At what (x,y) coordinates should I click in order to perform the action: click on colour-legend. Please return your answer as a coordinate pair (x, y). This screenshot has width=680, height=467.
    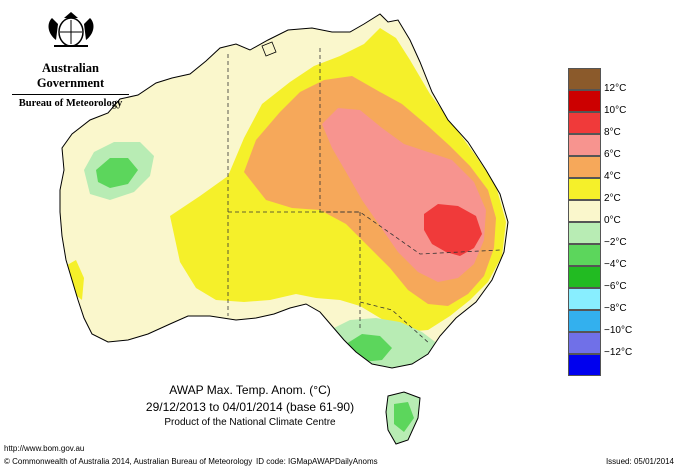
    Looking at the image, I should click on (585, 224).